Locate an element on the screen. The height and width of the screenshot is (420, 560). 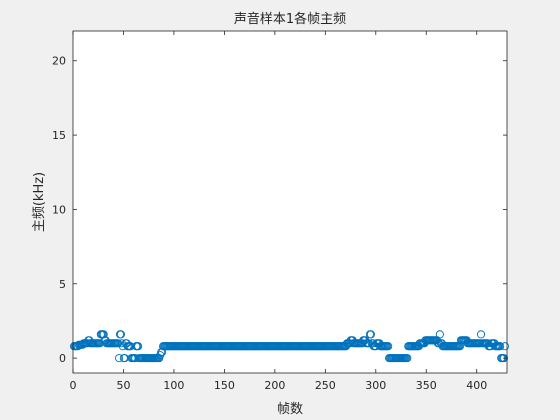
x-tick-label: 250 is located at coordinates (325, 385).